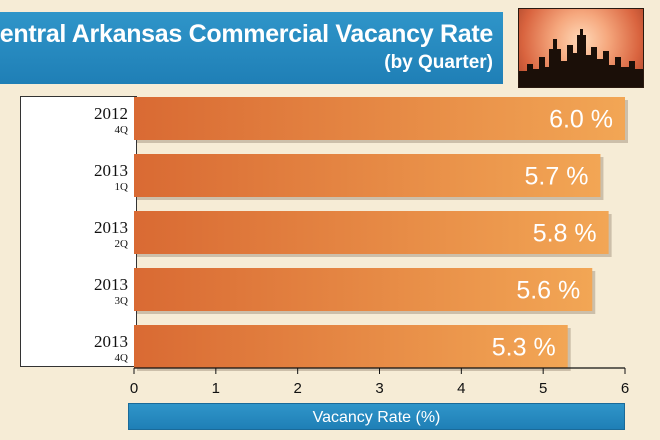  Describe the element at coordinates (376, 416) in the screenshot. I see `x-axis-label: Vacancy Rate (%)` at that location.